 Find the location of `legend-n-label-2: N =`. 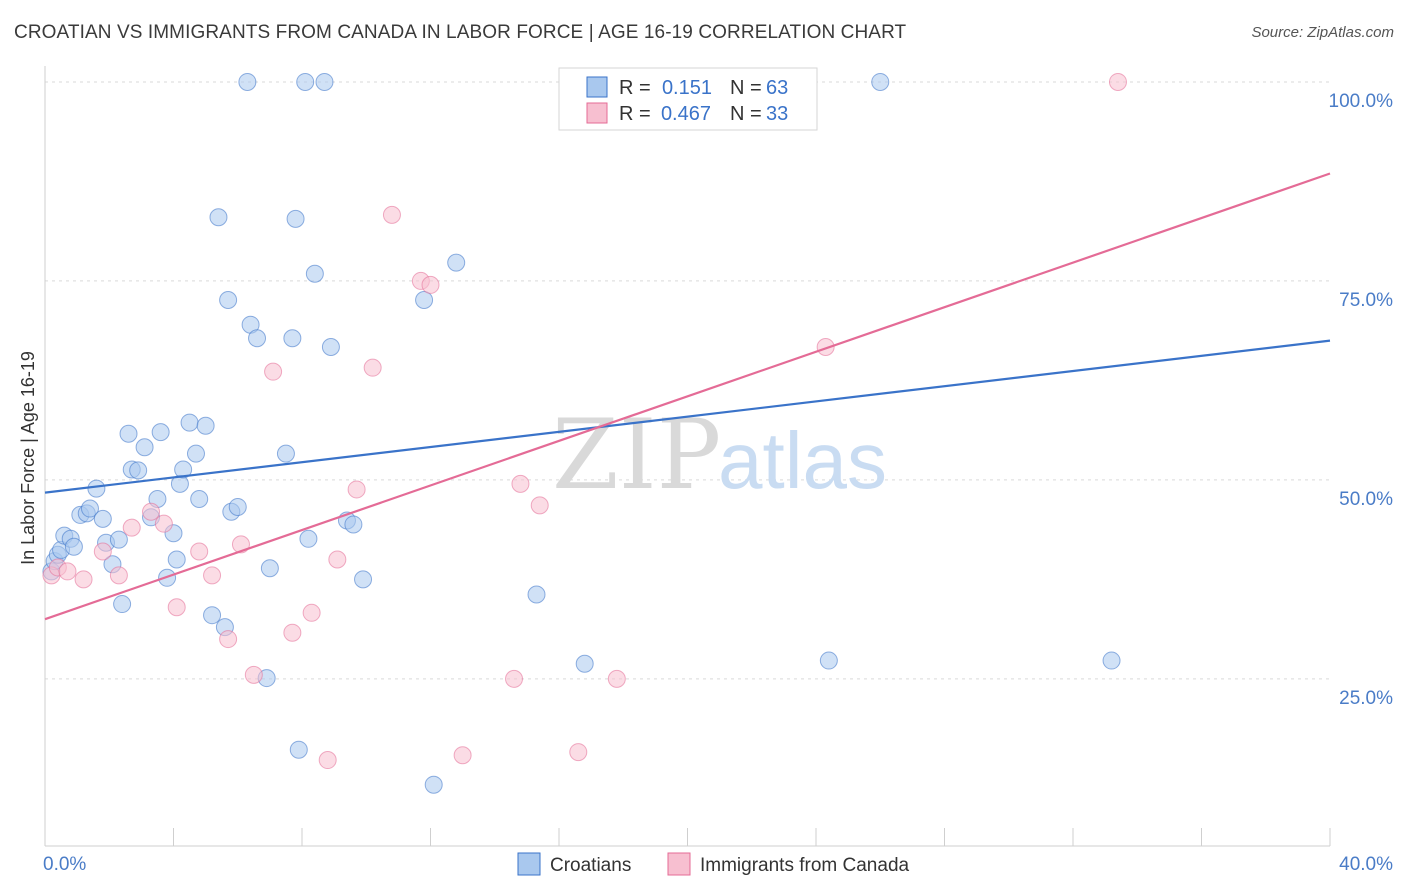

legend-n-label-2: N = is located at coordinates (746, 114).